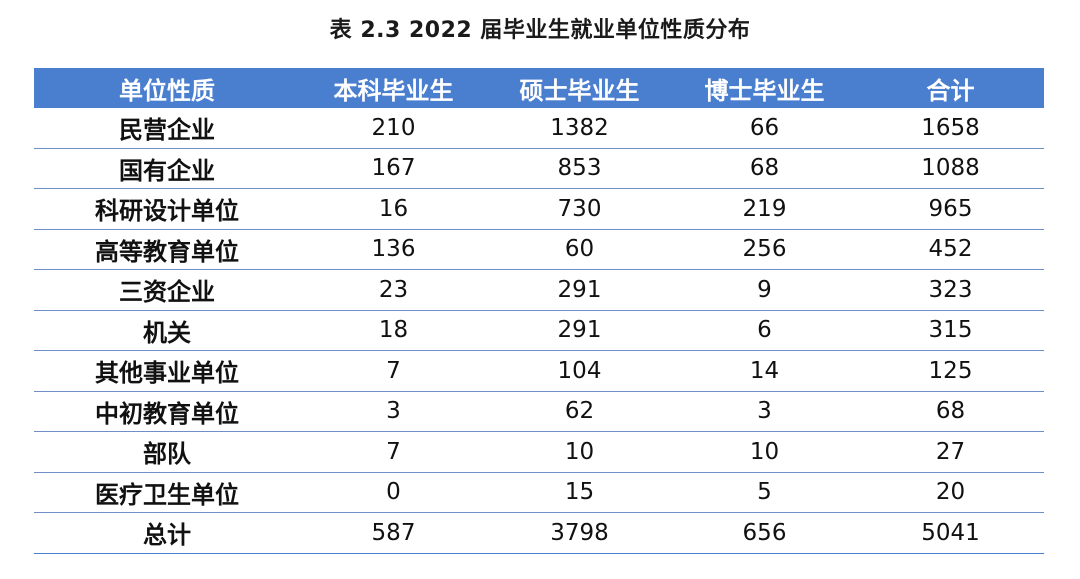 This screenshot has width=1080, height=579. What do you see at coordinates (764, 249) in the screenshot?
I see `doctor-cell: 256` at bounding box center [764, 249].